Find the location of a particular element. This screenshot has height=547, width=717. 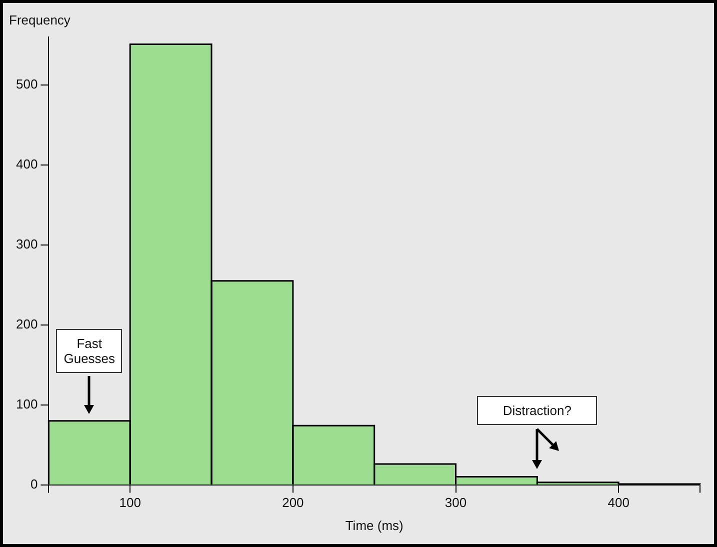

y-tick-label: 300 is located at coordinates (27, 244).